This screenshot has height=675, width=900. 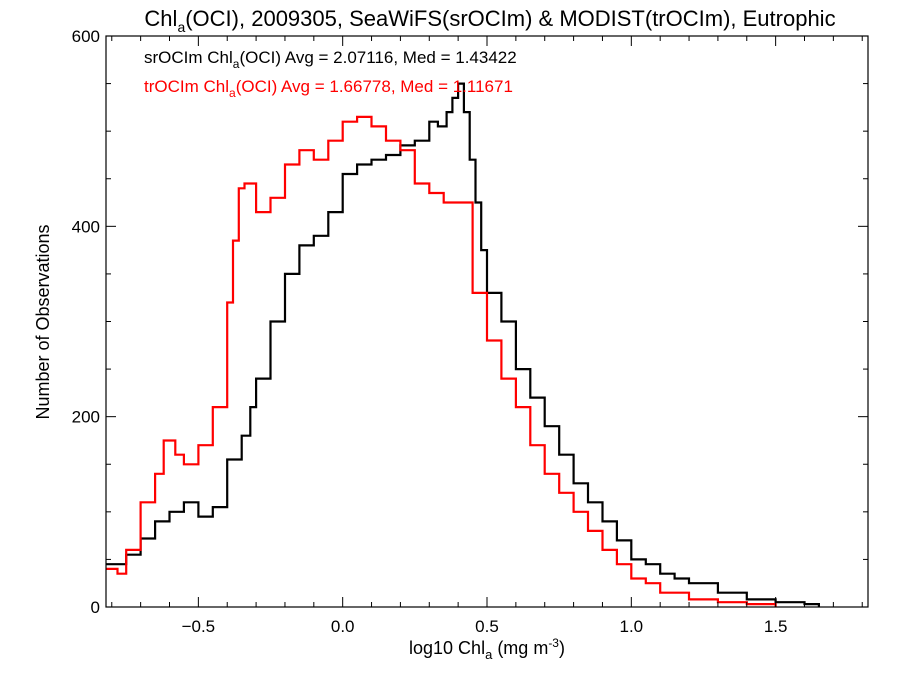 I want to click on y-tick-label: 200, so click(x=86, y=417).